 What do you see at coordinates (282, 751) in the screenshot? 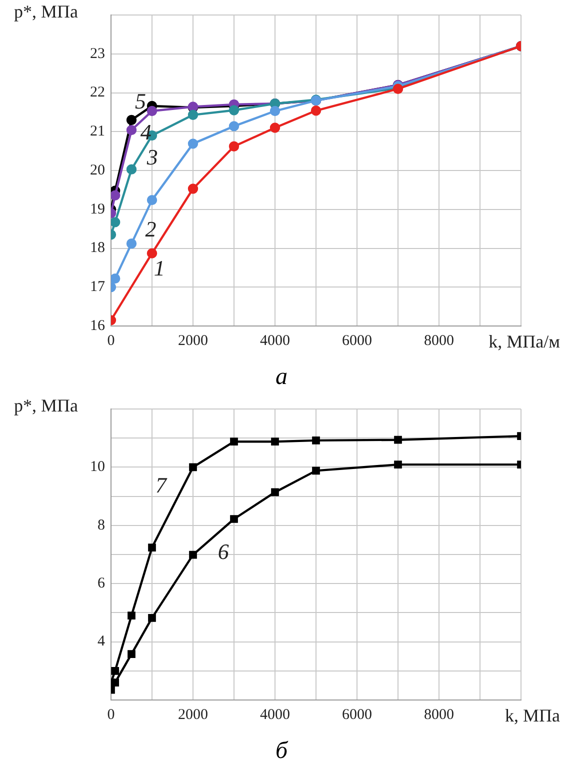
I see `text: б` at bounding box center [282, 751].